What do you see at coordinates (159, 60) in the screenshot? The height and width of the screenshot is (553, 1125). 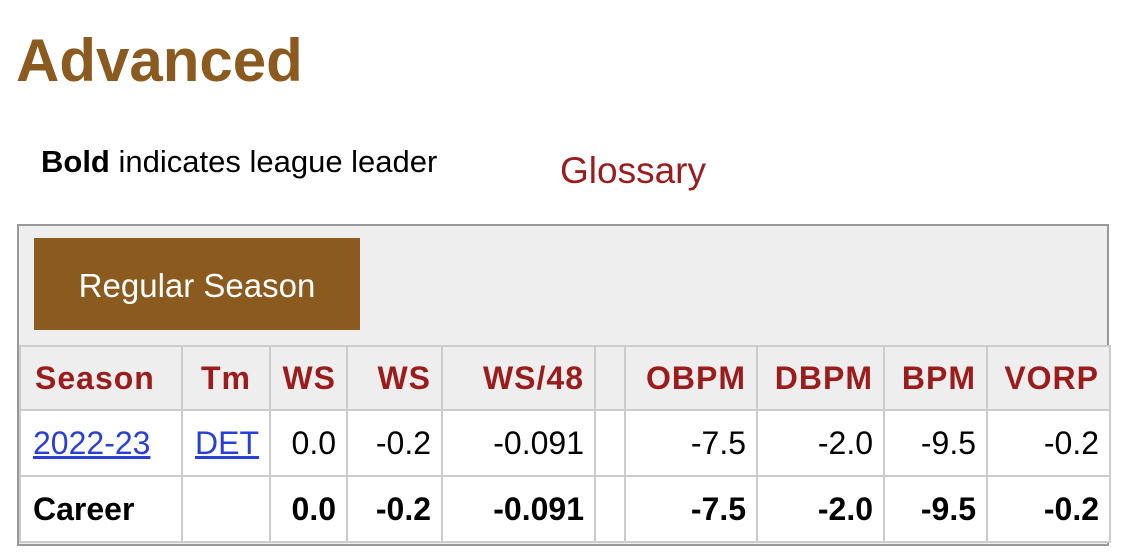 I see `section-title: Advanced` at bounding box center [159, 60].